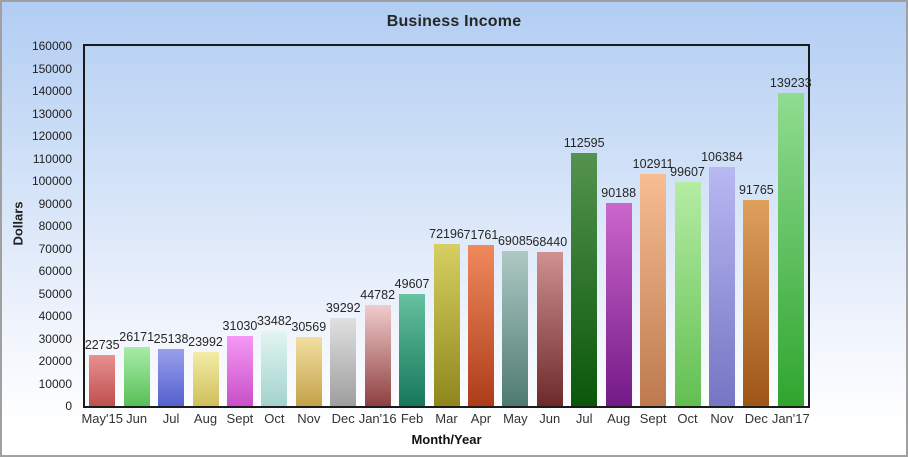 Image resolution: width=908 pixels, height=457 pixels. Describe the element at coordinates (412, 418) in the screenshot. I see `x-tick-label: Feb` at that location.